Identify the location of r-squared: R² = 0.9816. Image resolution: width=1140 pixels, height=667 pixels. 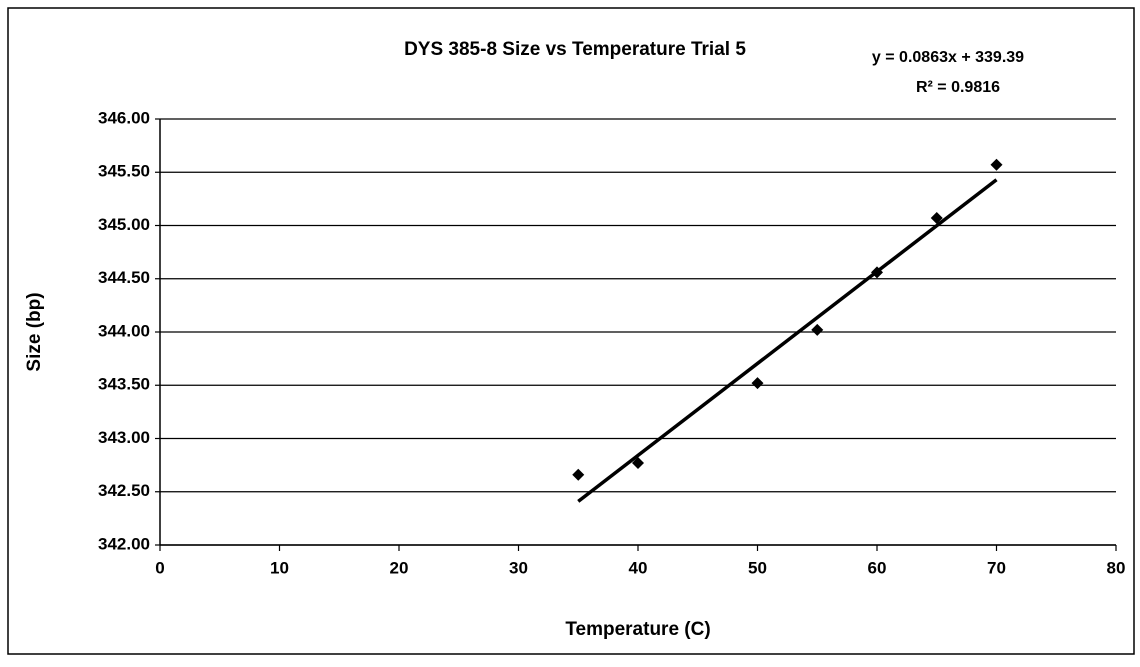
(958, 87).